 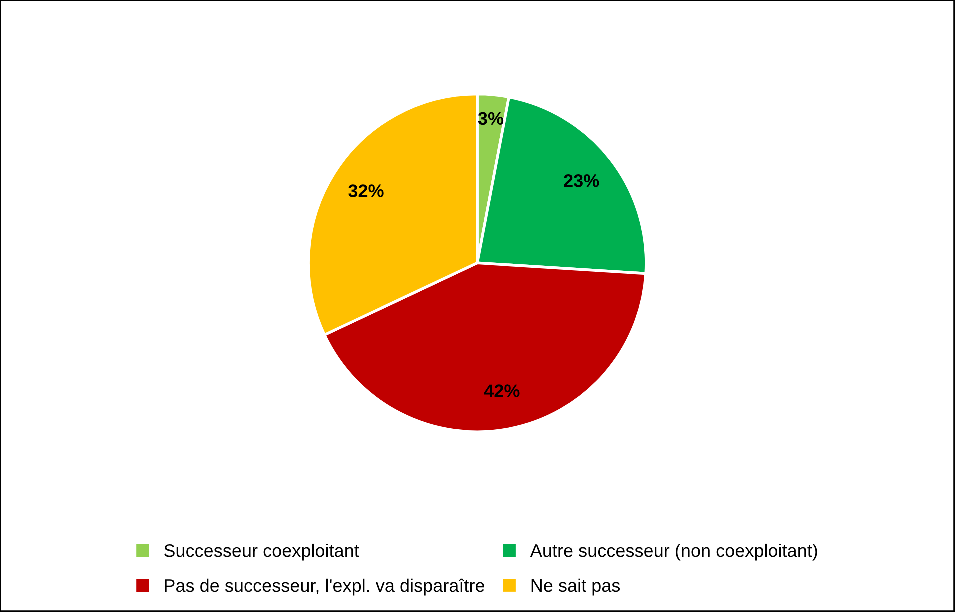 What do you see at coordinates (582, 181) in the screenshot?
I see `data-label: 23%` at bounding box center [582, 181].